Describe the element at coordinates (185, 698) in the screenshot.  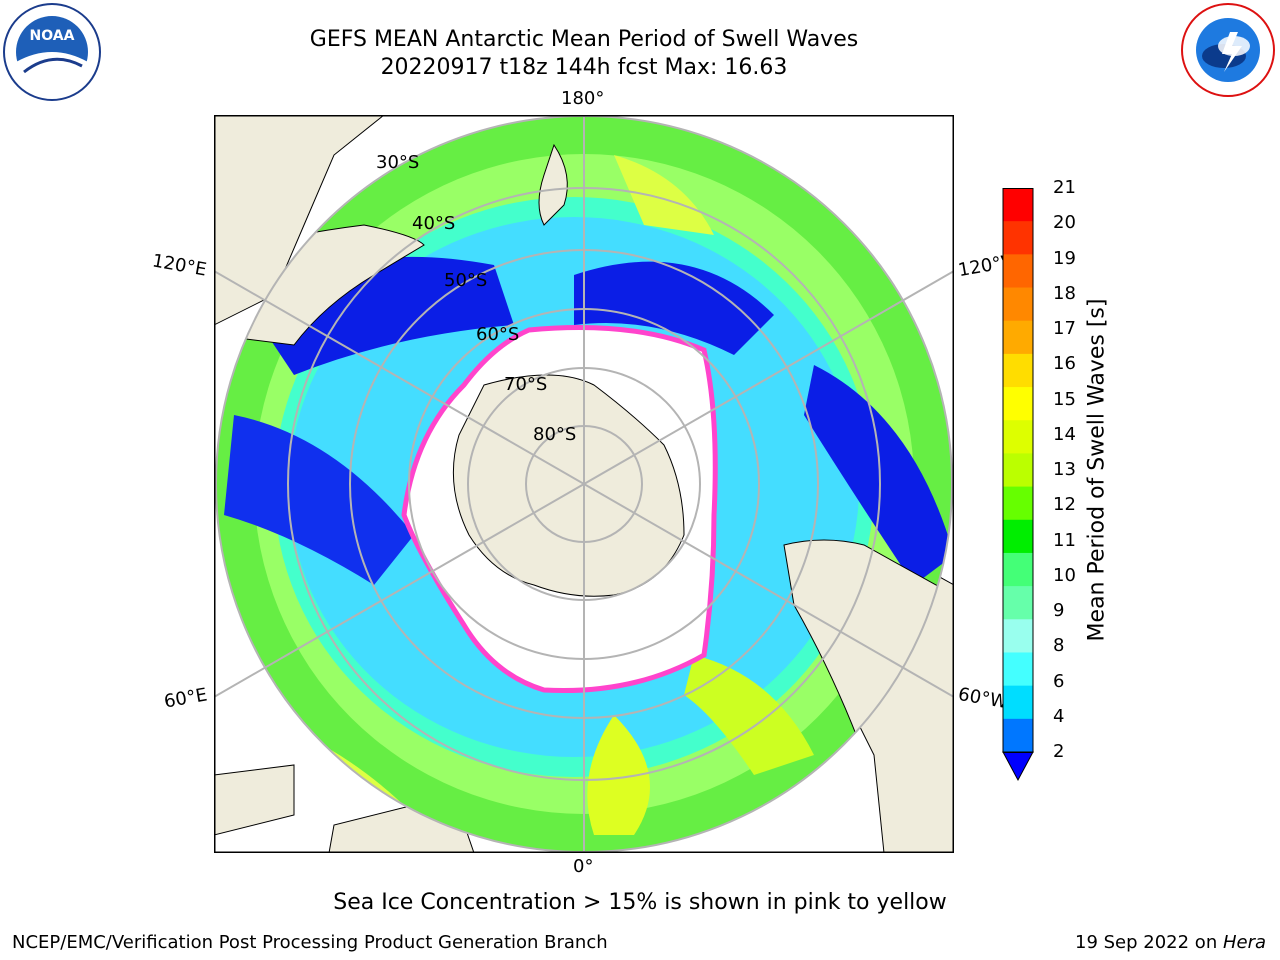
I see `lon-label-60e: 60°E` at that location.